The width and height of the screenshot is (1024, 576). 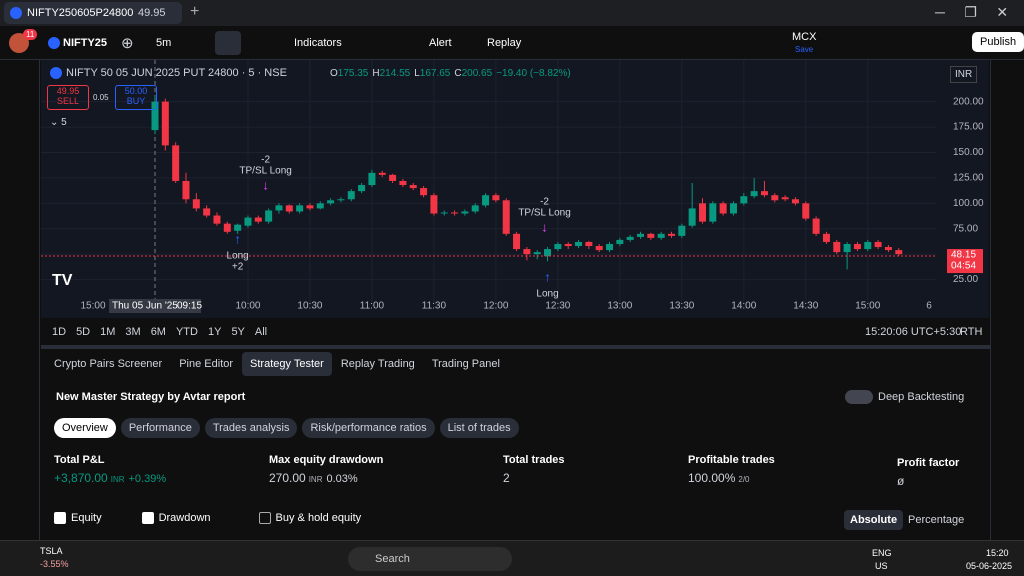 I want to click on indicators: Indicators, so click(x=318, y=43).